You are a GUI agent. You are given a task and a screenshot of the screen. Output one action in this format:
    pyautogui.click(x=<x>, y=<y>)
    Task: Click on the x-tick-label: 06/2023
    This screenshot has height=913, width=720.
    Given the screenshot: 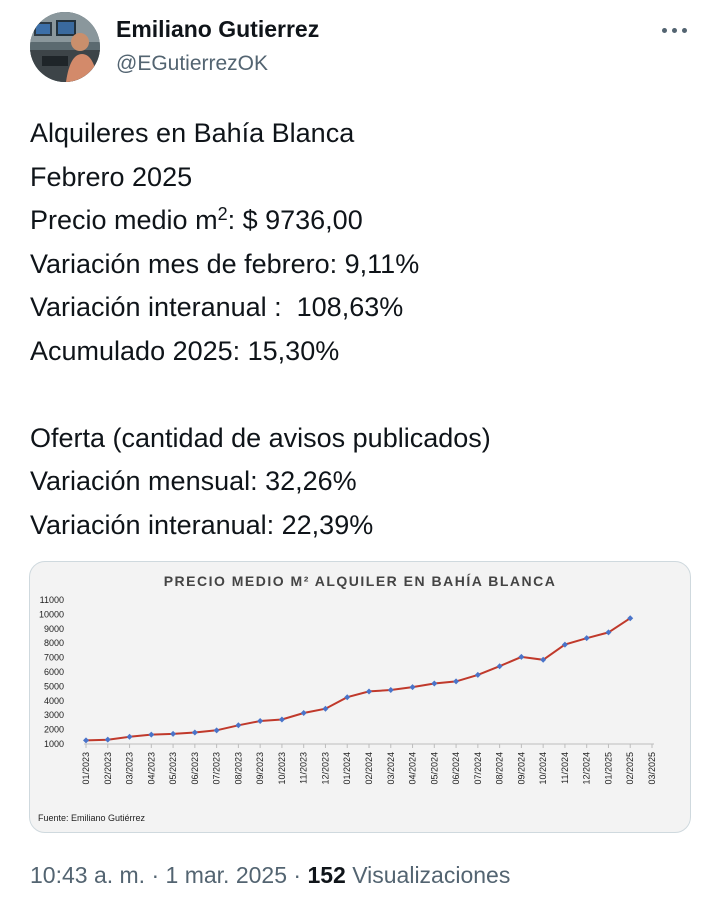 What is the action you would take?
    pyautogui.click(x=195, y=768)
    